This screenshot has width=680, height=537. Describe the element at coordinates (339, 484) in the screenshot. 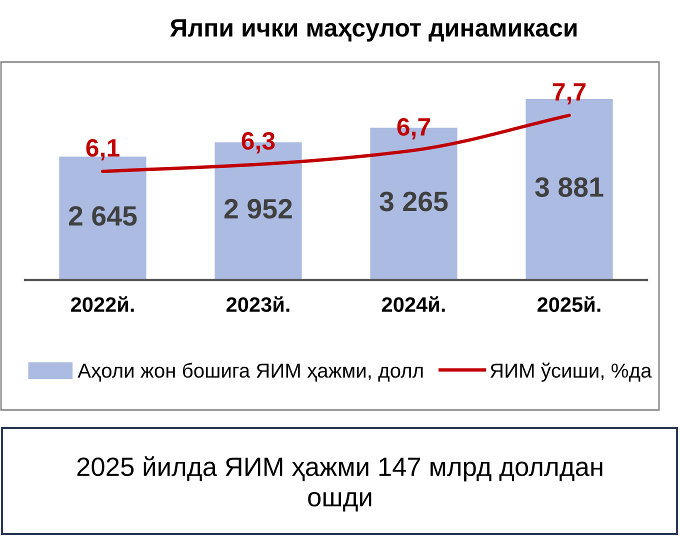

I see `text: 2025 йилда ЯИМ ҳажми 147 млрд доллдан ошди` at that location.